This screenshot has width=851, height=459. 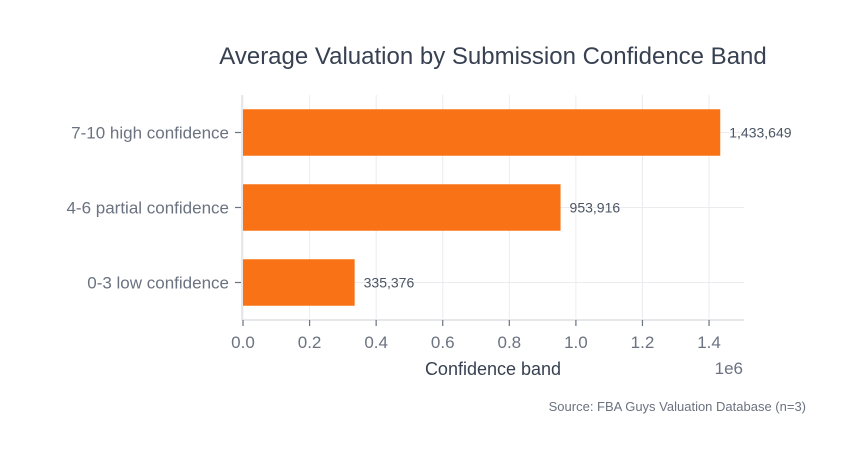 I want to click on x-tick-label: 0.8, so click(x=509, y=342).